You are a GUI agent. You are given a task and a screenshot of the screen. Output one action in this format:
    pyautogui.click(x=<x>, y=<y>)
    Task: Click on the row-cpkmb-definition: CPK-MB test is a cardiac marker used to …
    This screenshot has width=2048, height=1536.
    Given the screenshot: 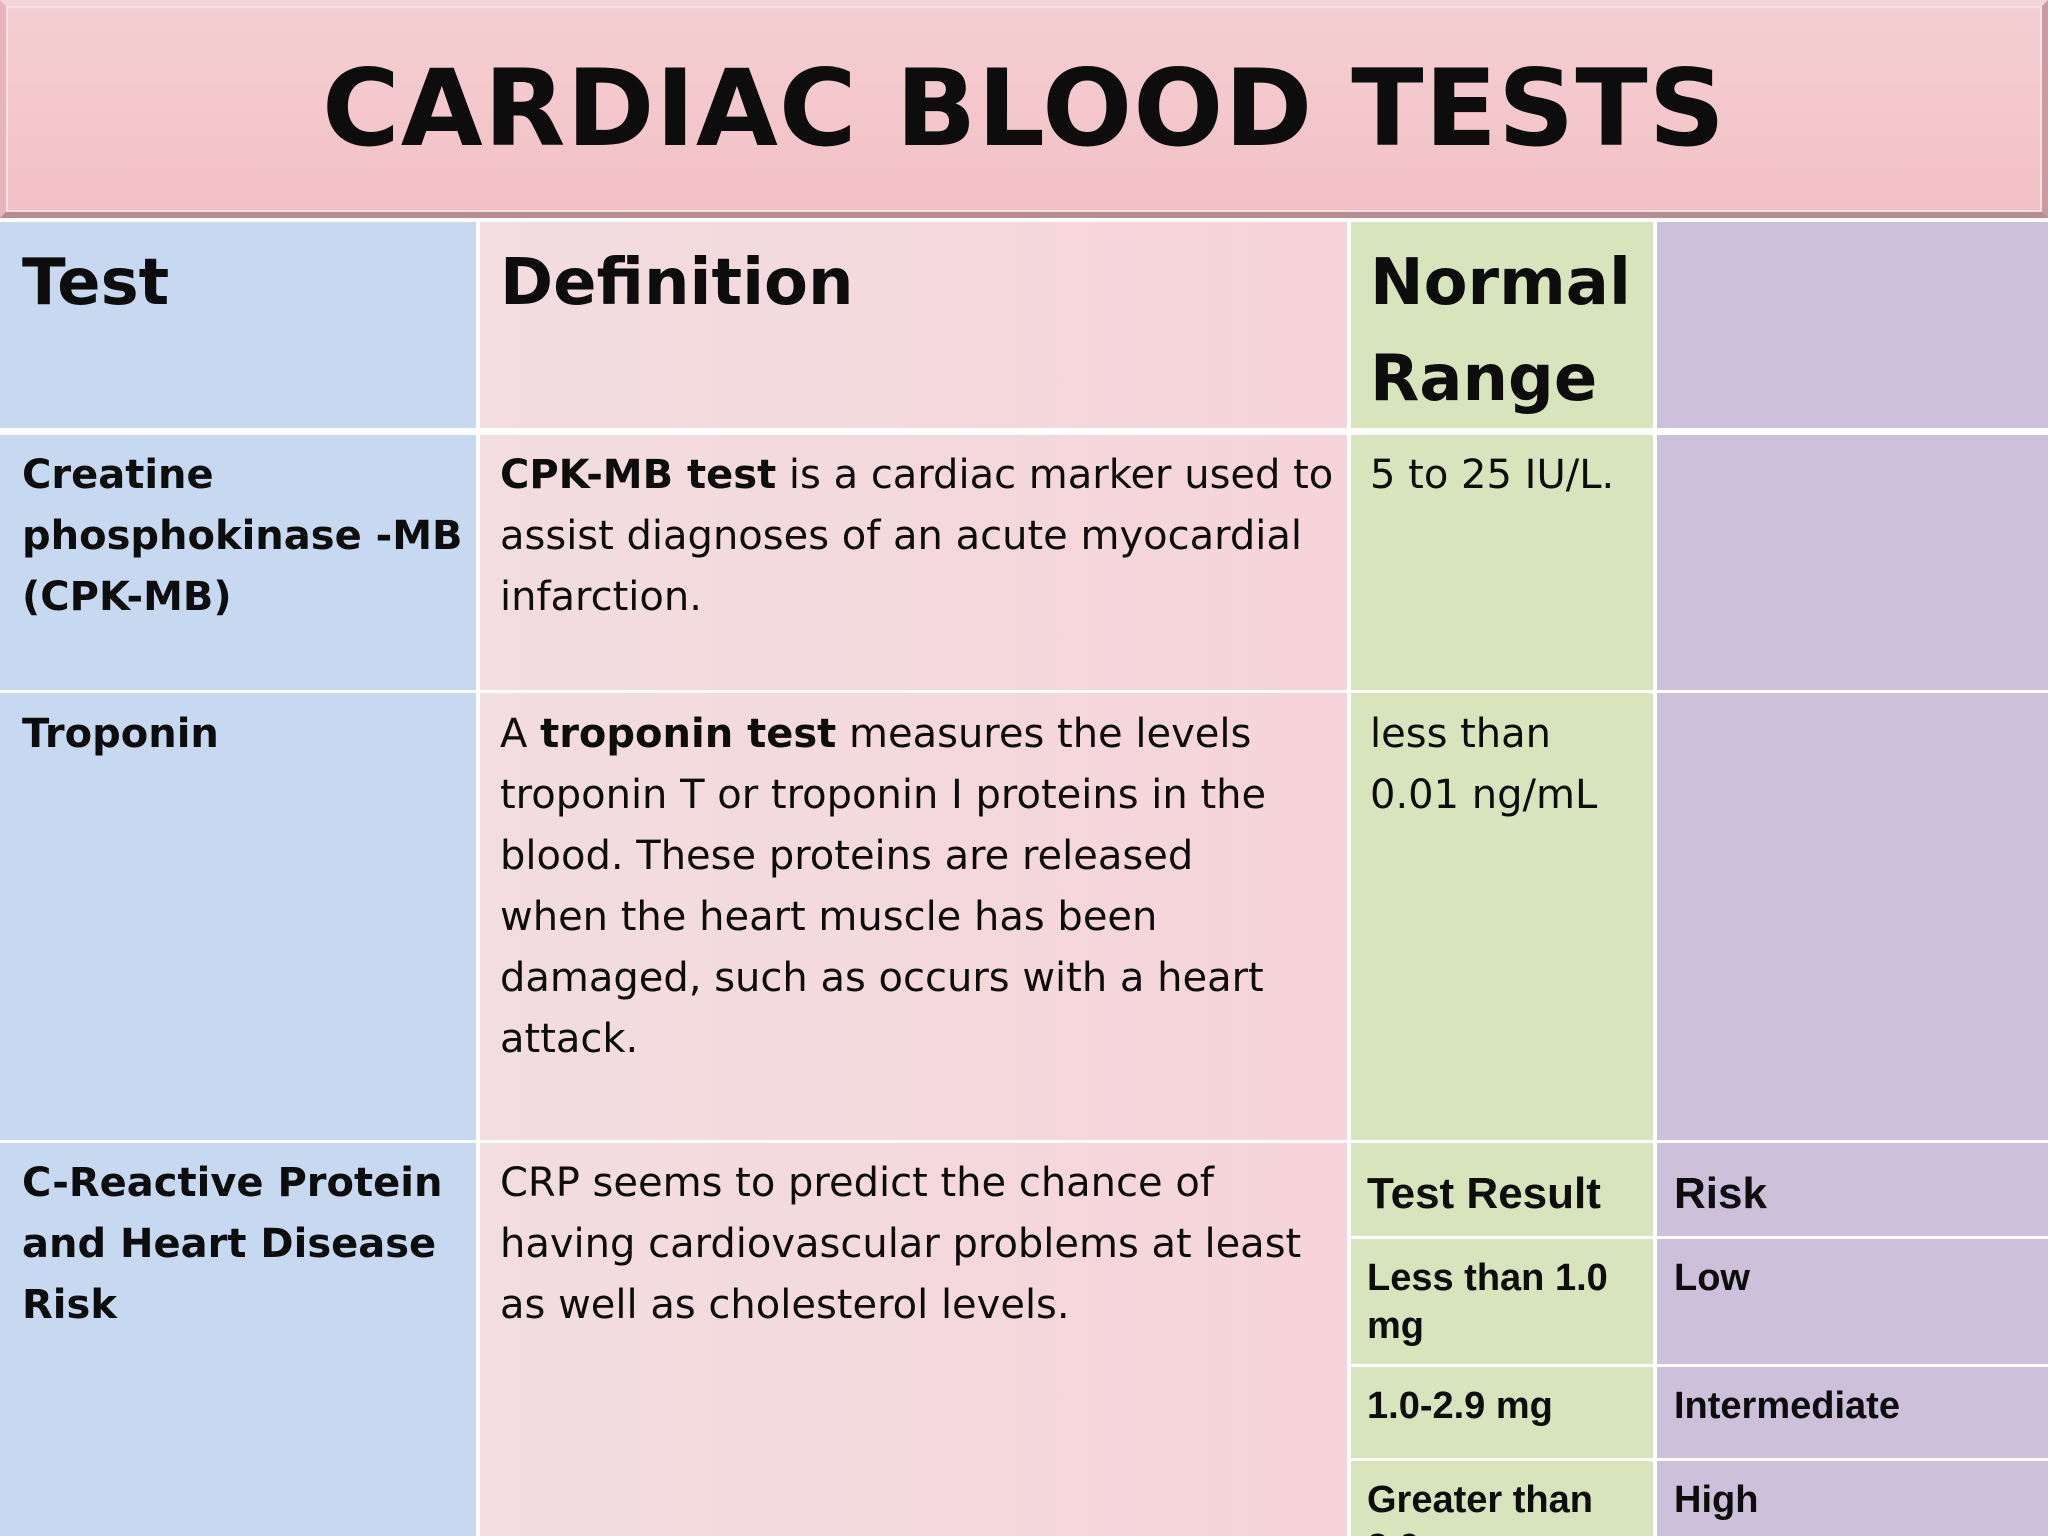 What is the action you would take?
    pyautogui.click(x=920, y=536)
    